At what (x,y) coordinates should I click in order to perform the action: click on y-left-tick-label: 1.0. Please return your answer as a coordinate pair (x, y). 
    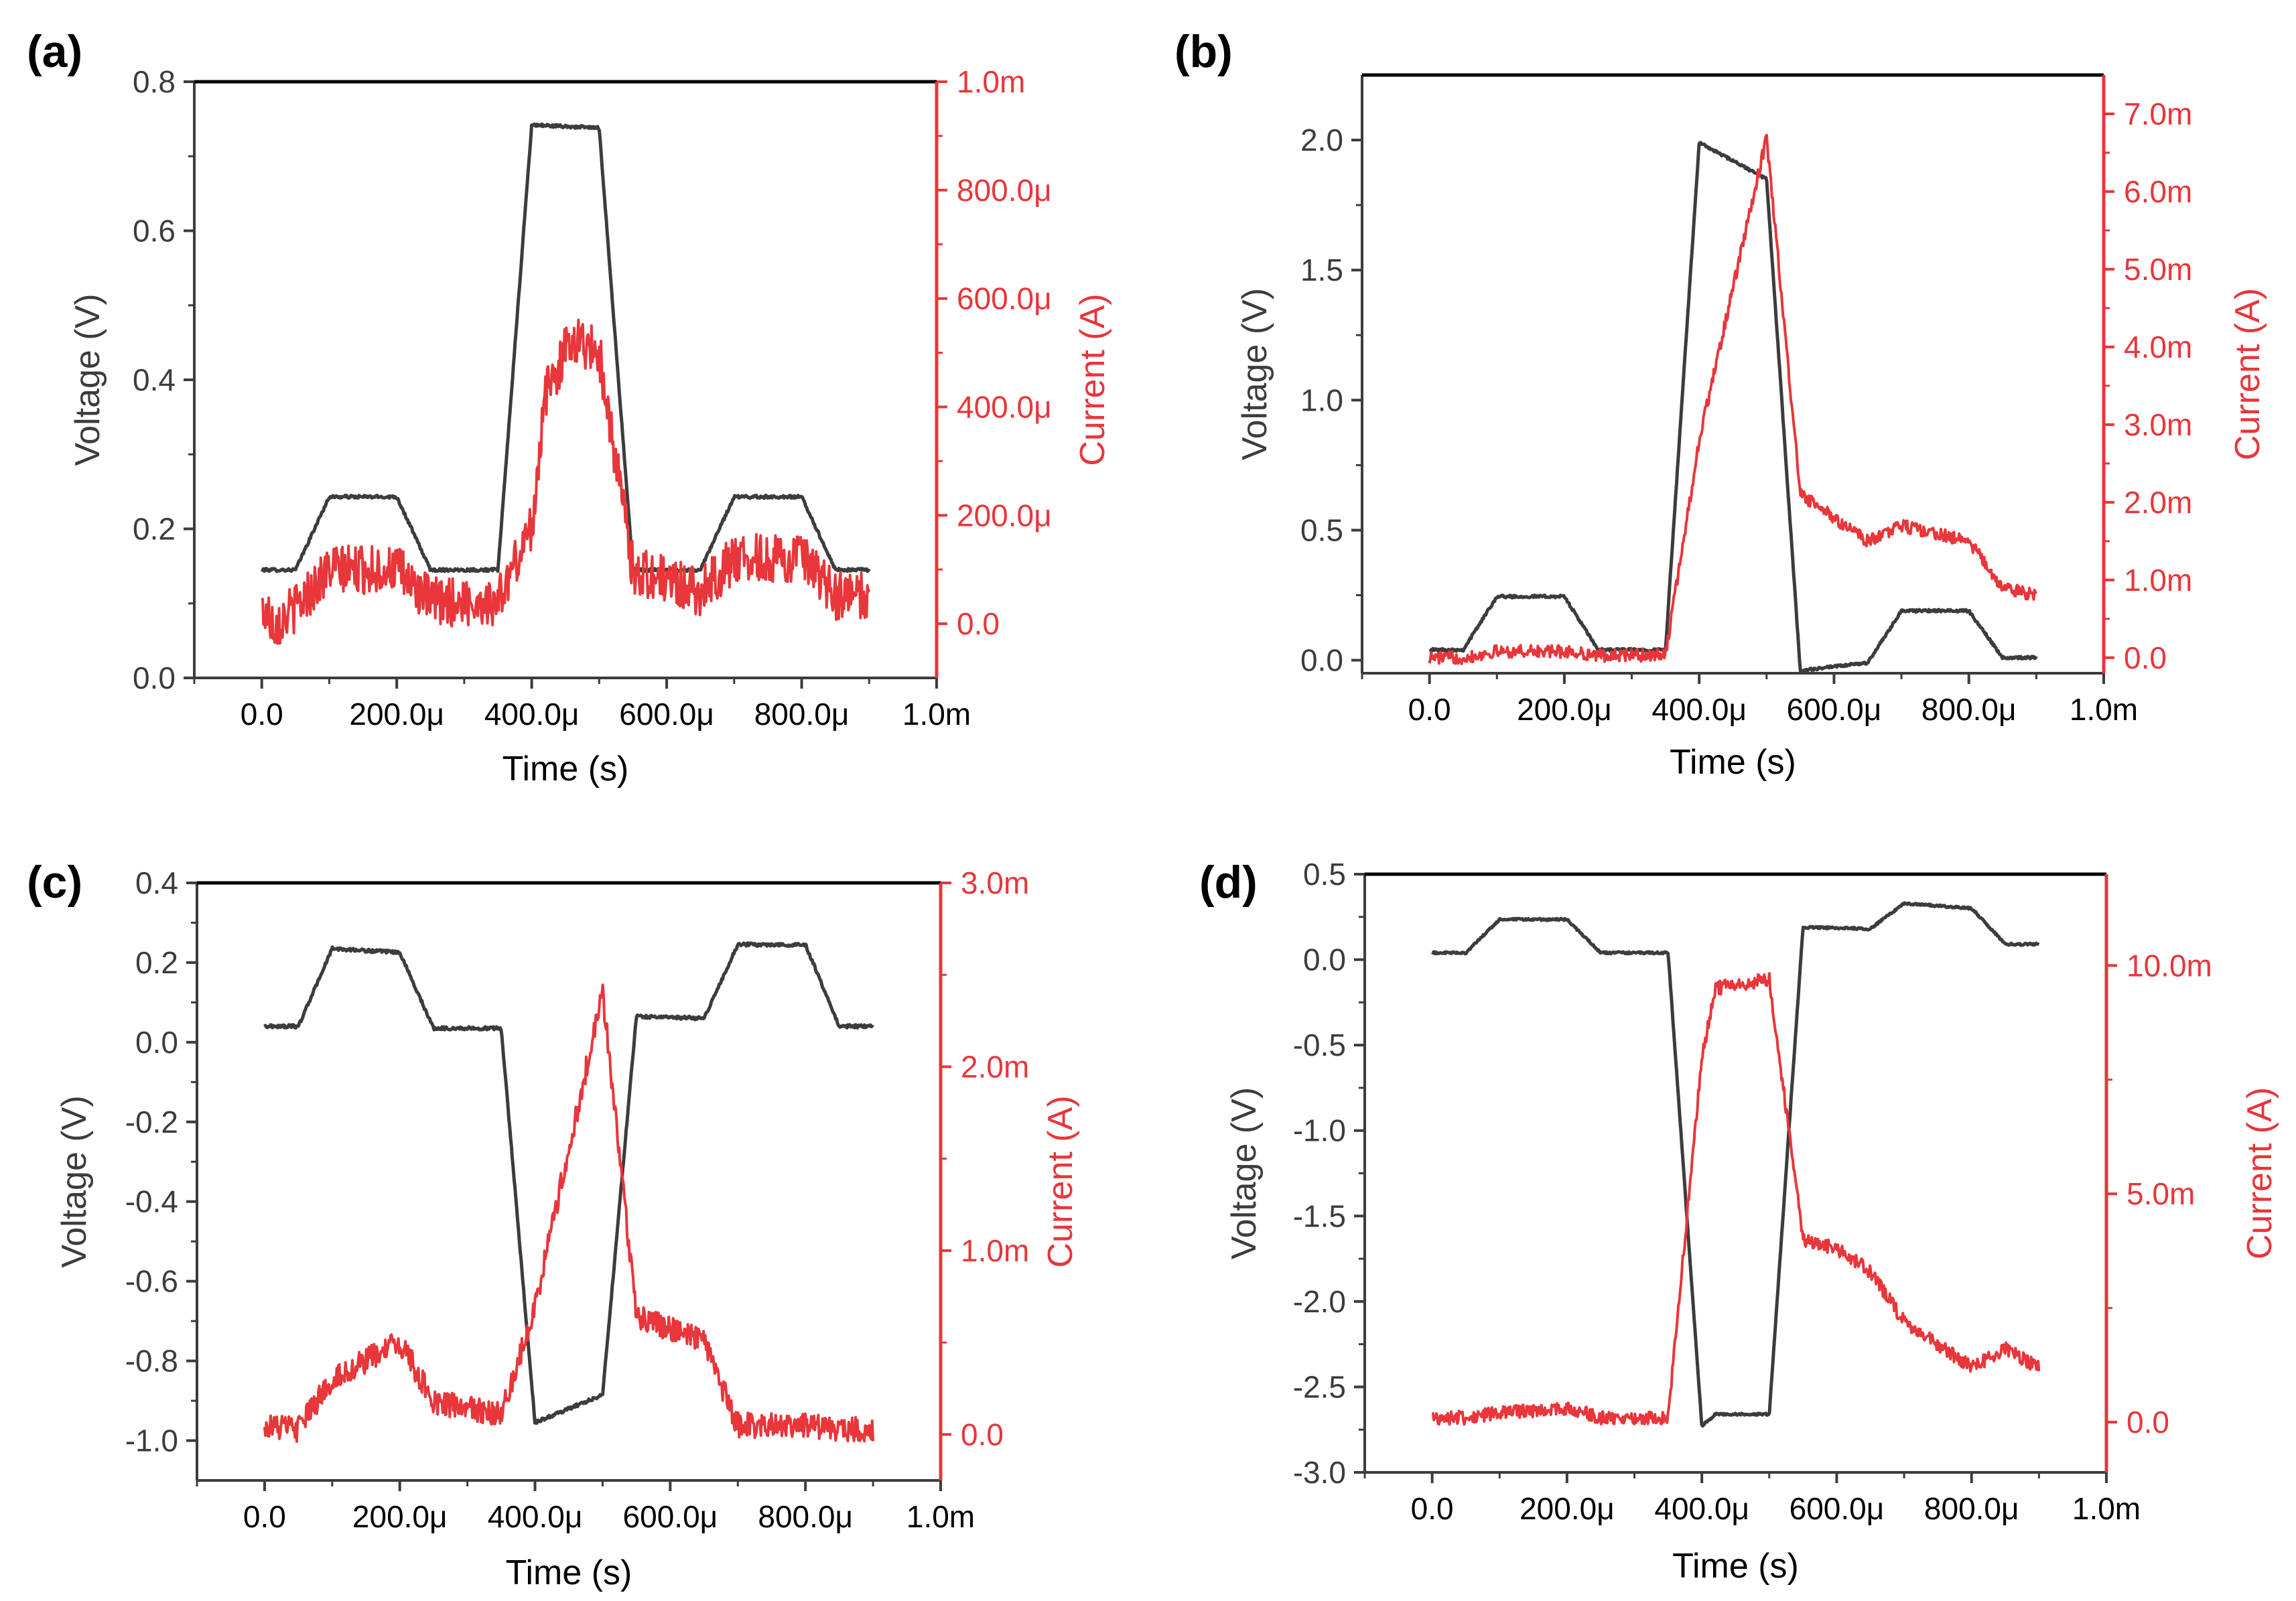
    Looking at the image, I should click on (1321, 399).